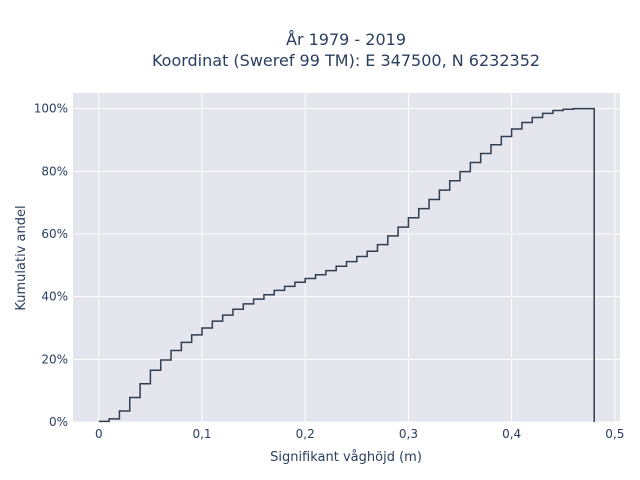 The image size is (640, 480). What do you see at coordinates (58, 422) in the screenshot?
I see `y-tick-label: 0%` at bounding box center [58, 422].